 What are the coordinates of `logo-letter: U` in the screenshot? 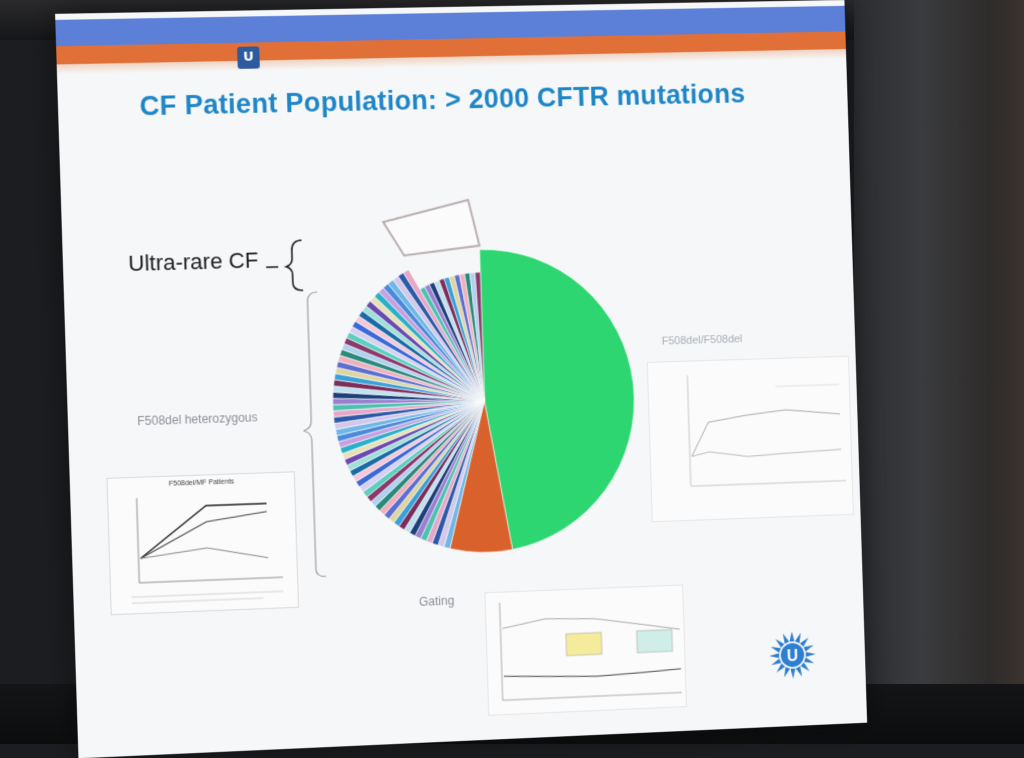 It's located at (793, 656).